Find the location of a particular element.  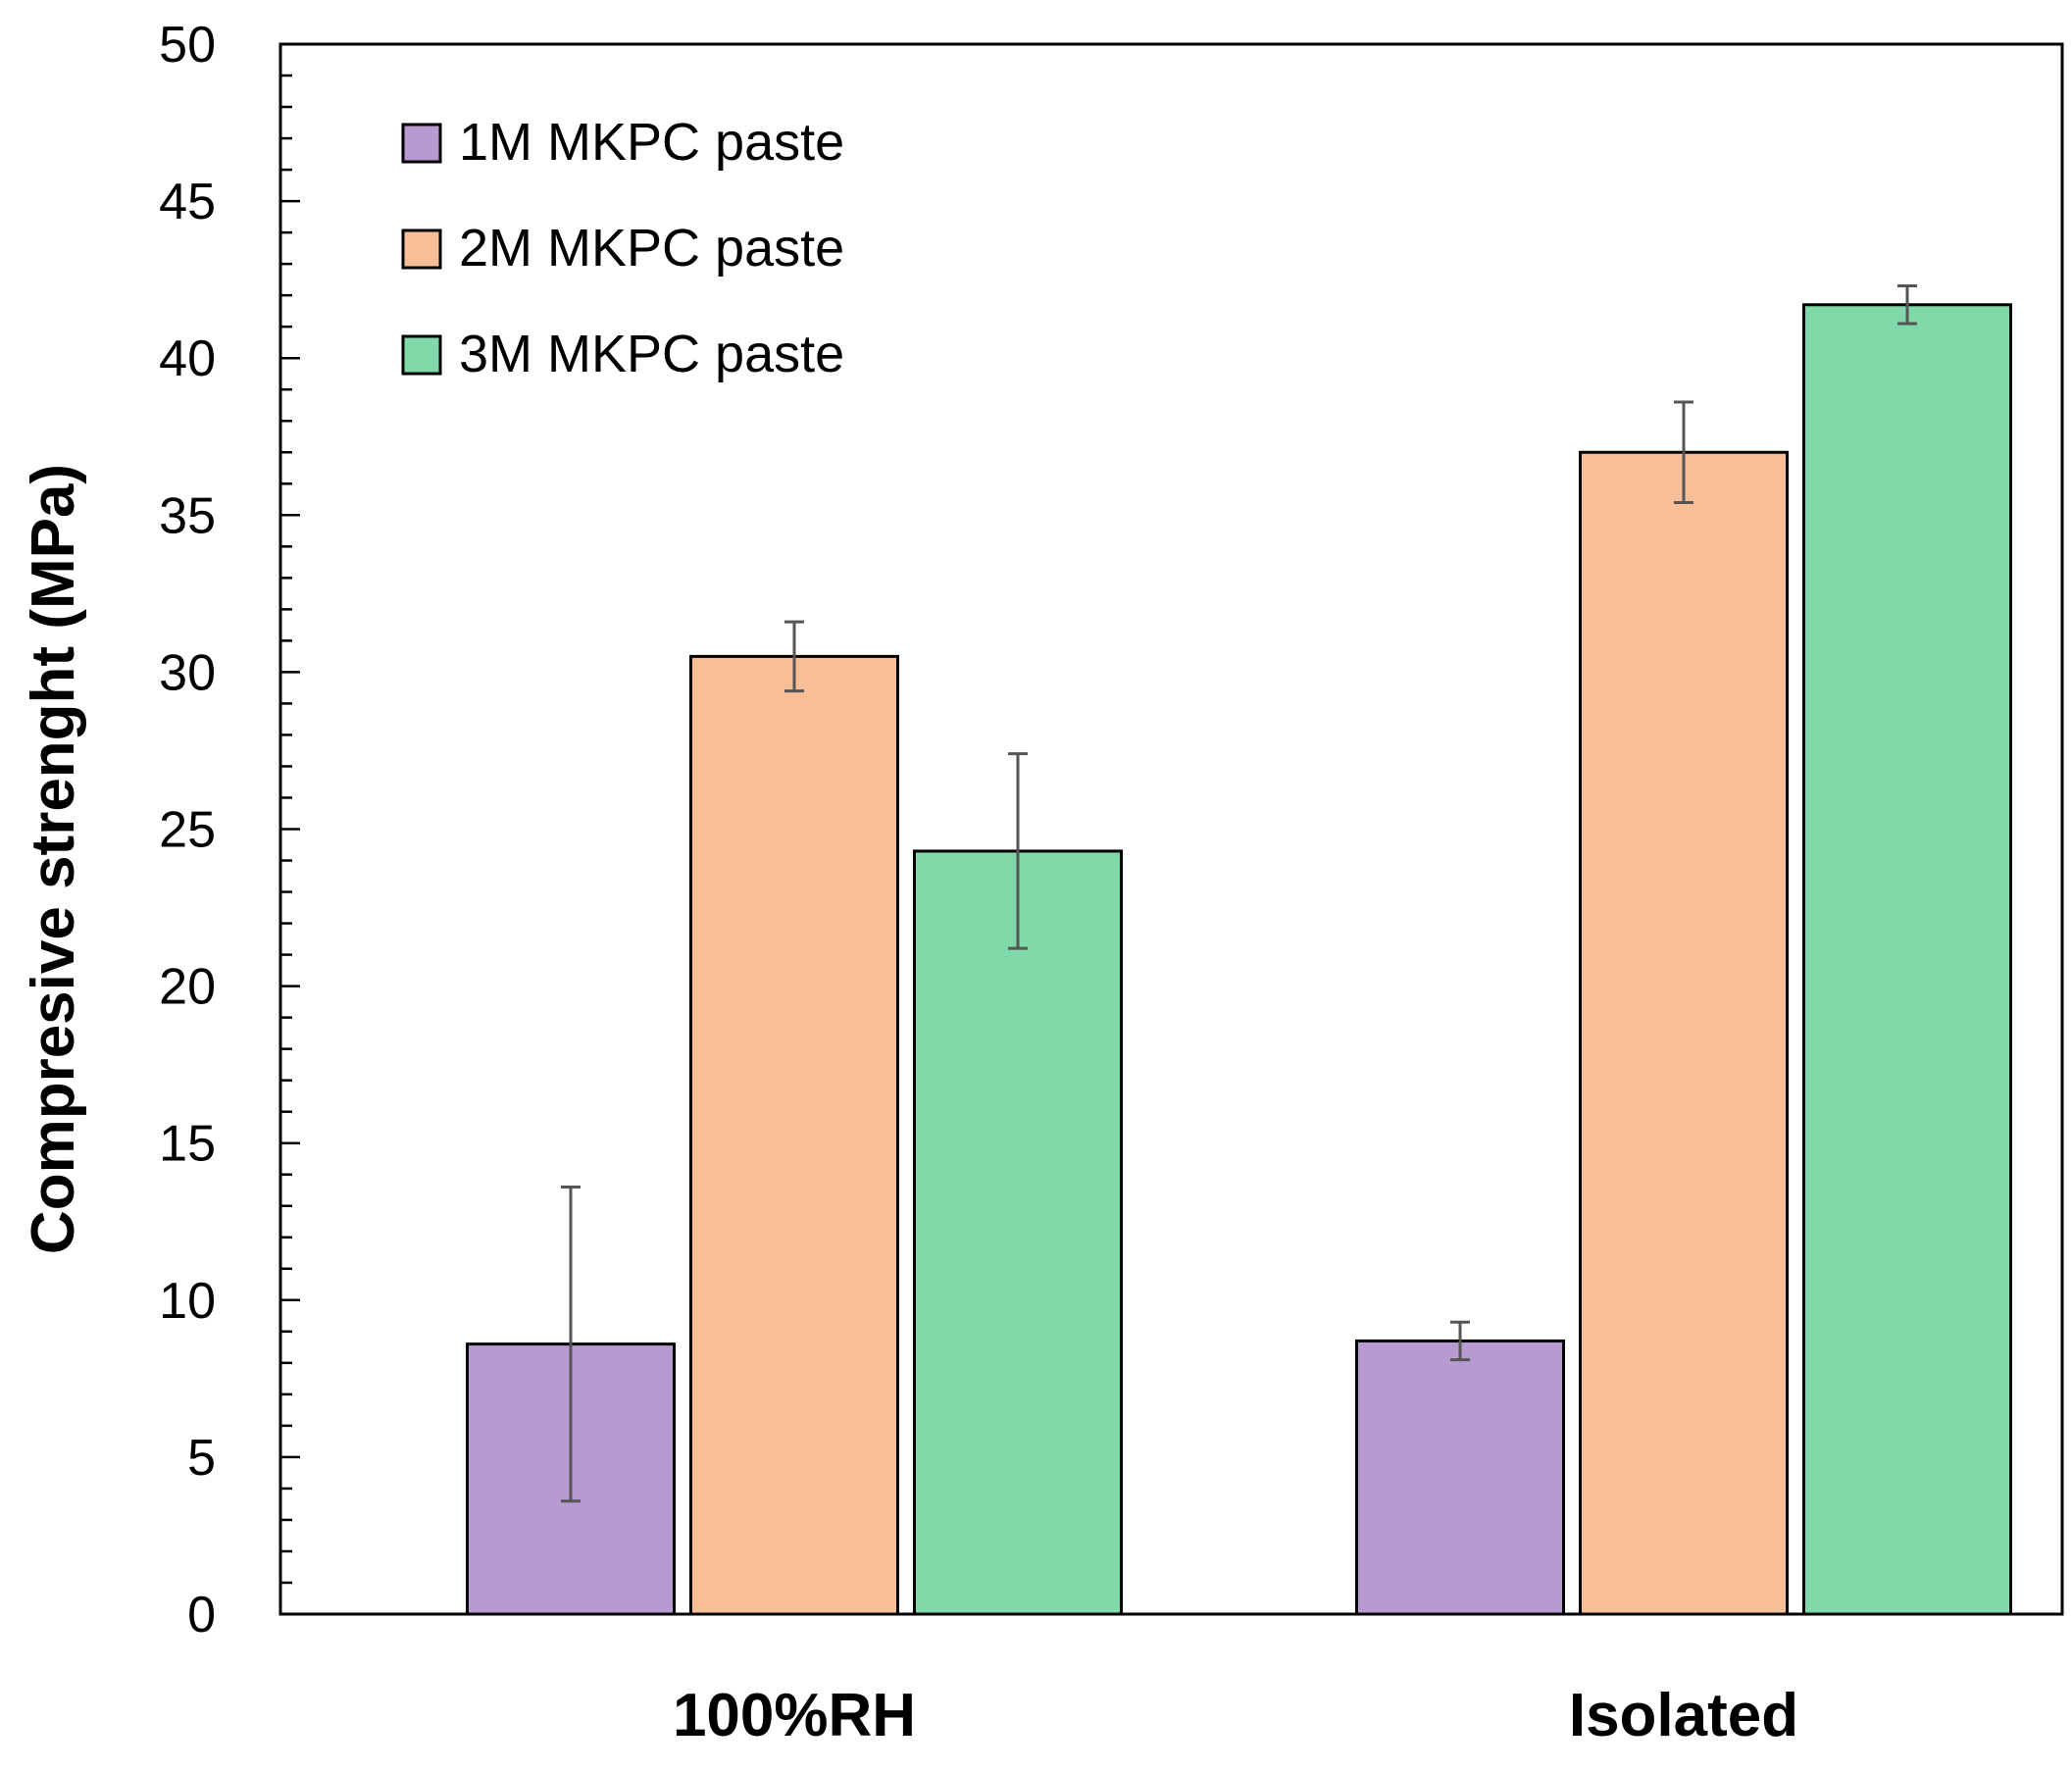

x-category-label: 100%RH is located at coordinates (795, 1716).